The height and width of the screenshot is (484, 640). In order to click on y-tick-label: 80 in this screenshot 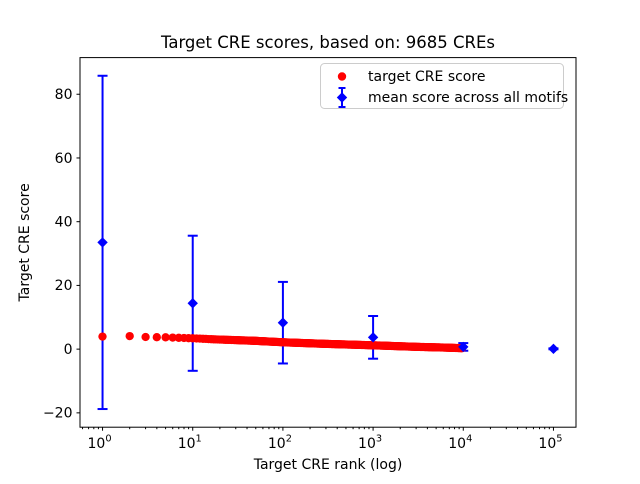, I will do `click(64, 95)`.